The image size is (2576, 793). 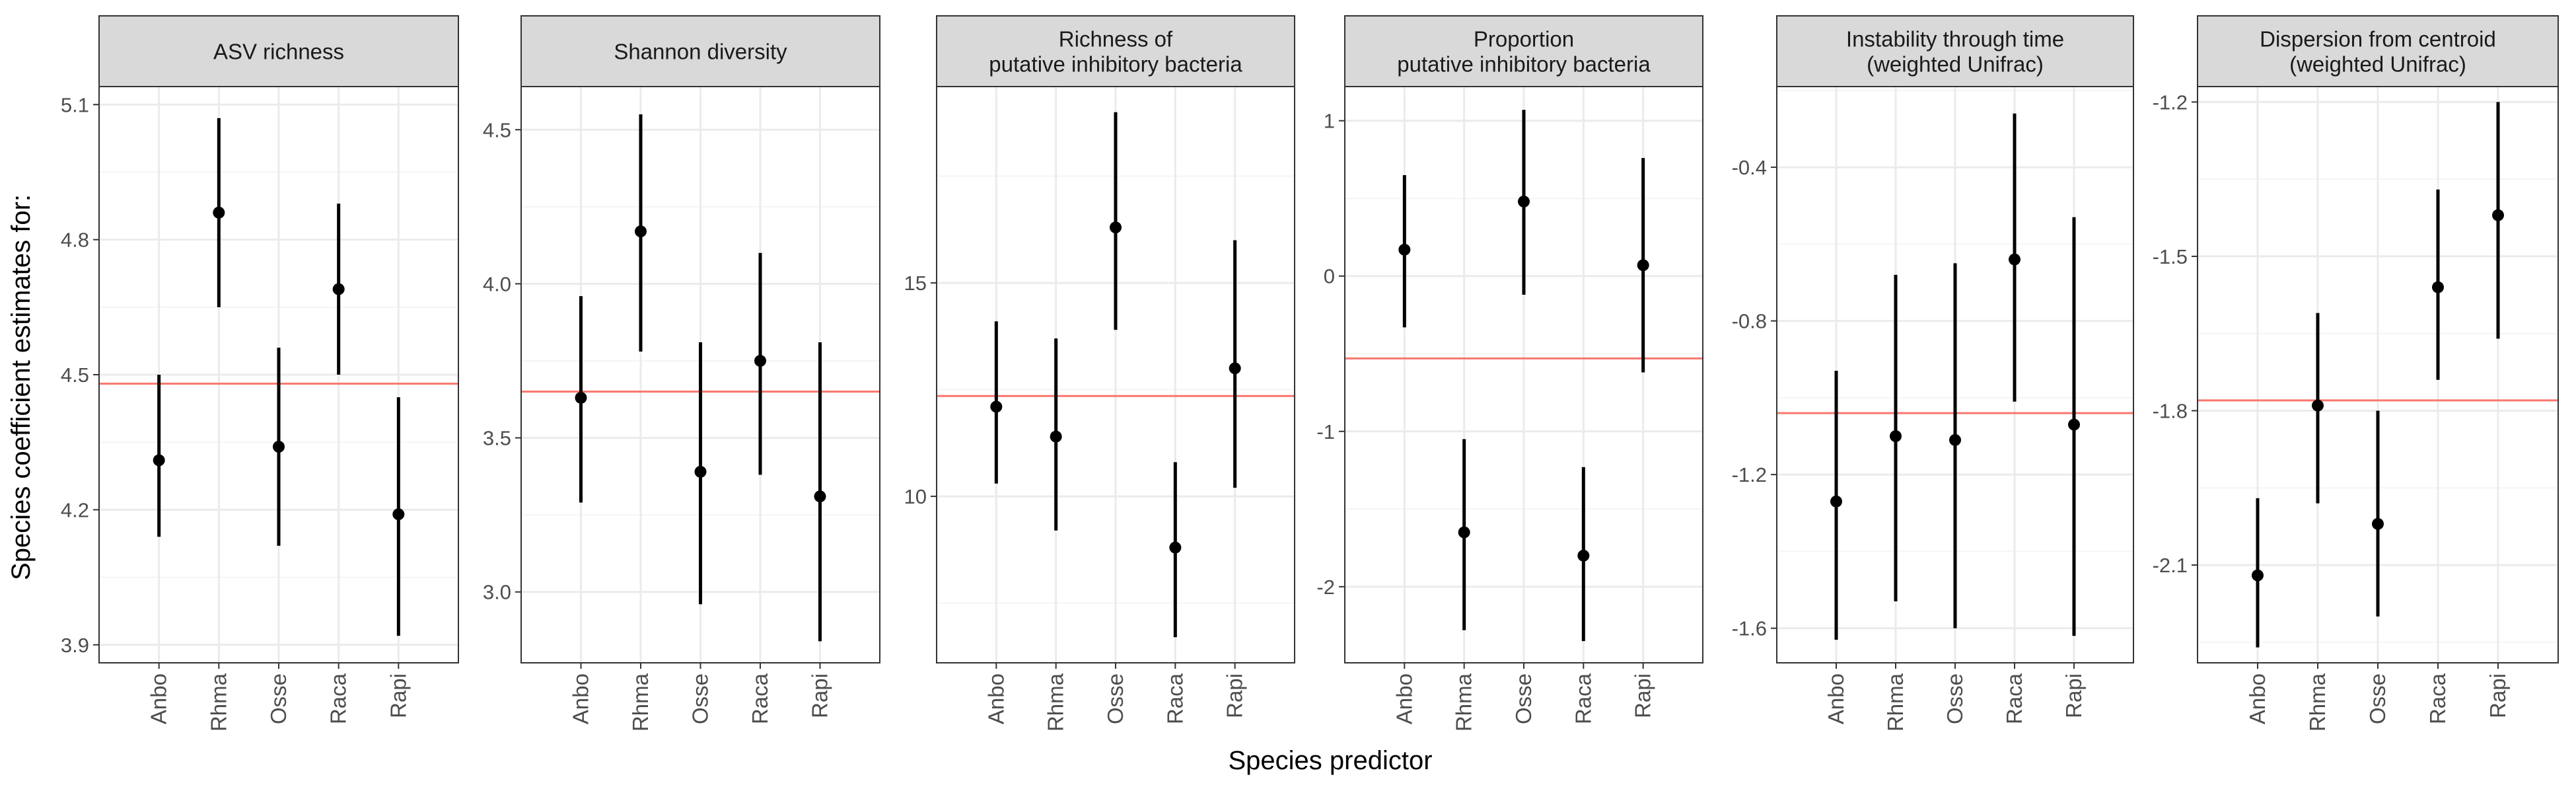 I want to click on y-tick-label: 5.1, so click(x=75, y=105).